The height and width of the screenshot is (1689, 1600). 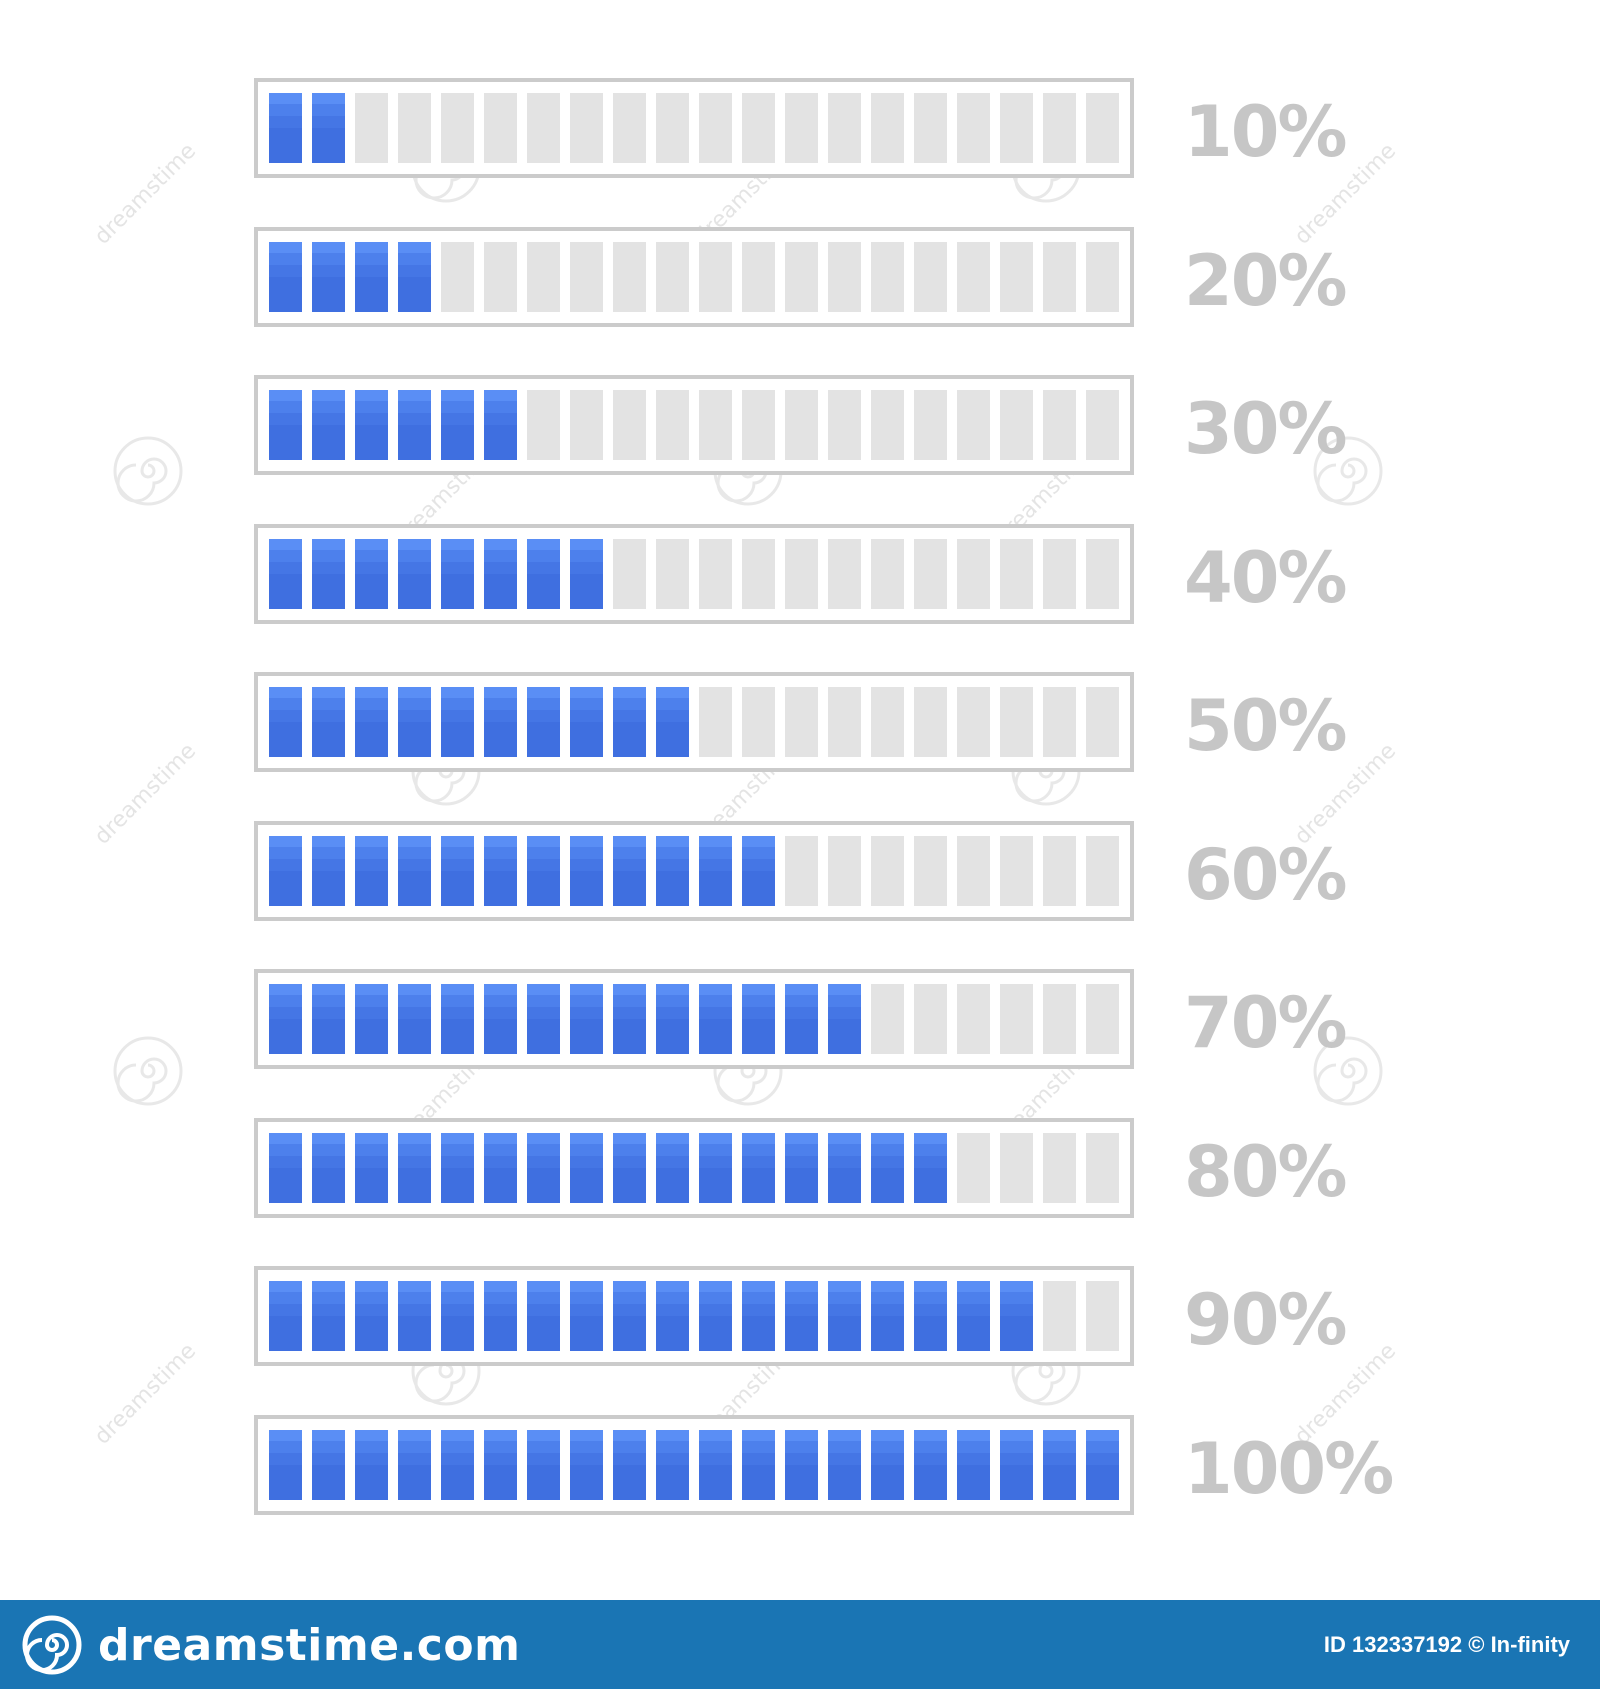 What do you see at coordinates (146, 794) in the screenshot?
I see `watermark-text: dreamstime` at bounding box center [146, 794].